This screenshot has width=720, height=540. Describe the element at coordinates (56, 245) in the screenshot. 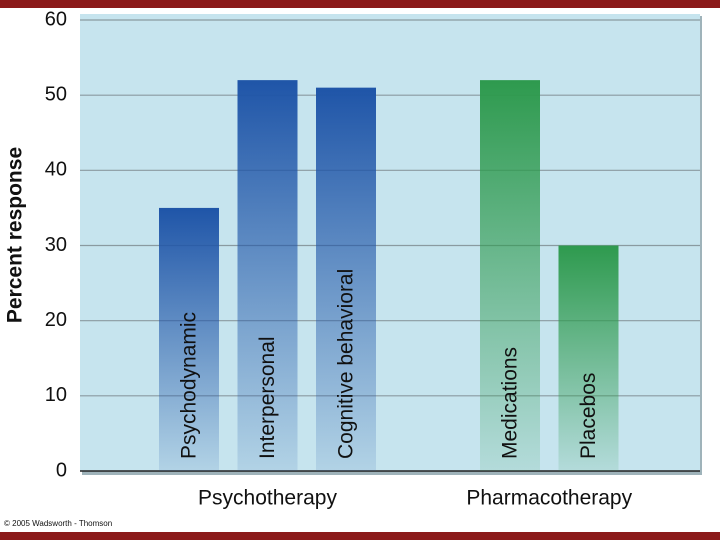

I see `y-tick-label: 30` at that location.